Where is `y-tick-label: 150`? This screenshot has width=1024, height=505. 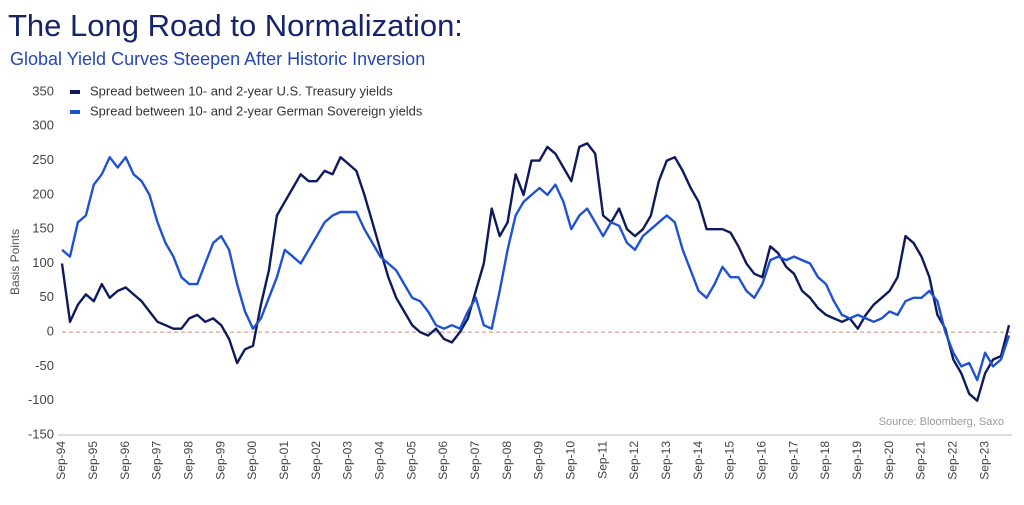
y-tick-label: 150 is located at coordinates (43, 228).